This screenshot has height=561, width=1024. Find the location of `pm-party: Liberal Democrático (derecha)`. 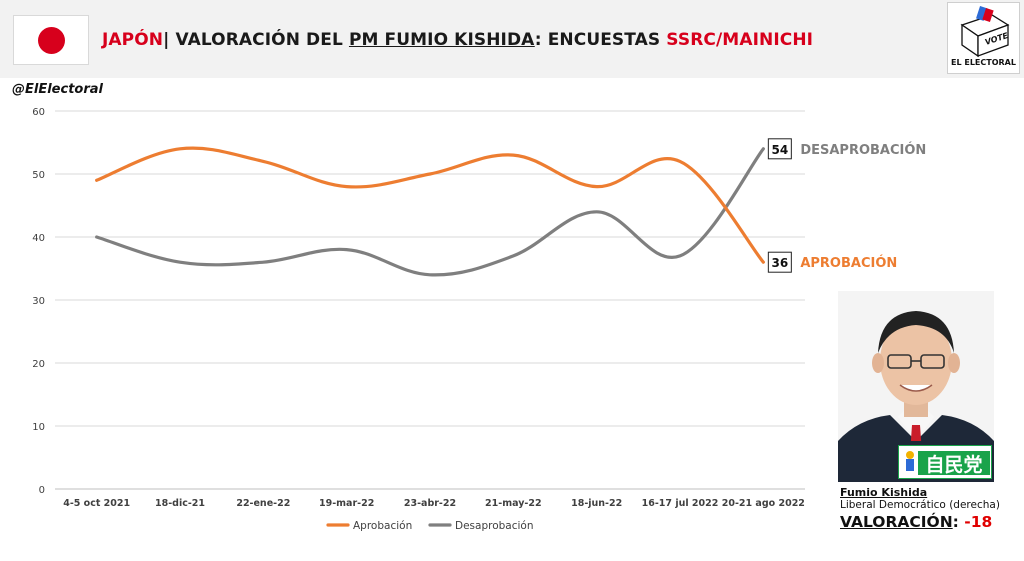

pm-party: Liberal Democrático (derecha) is located at coordinates (920, 505).